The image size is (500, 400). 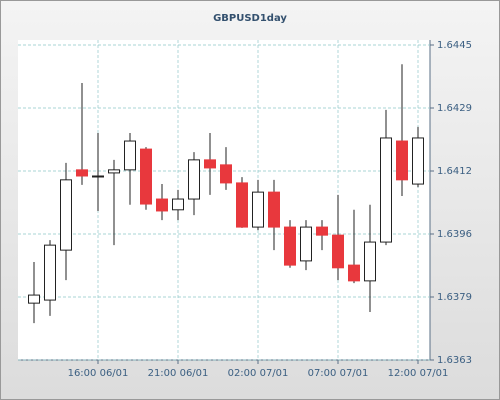 What do you see at coordinates (98, 373) in the screenshot?
I see `x-tick-label: 16:00 06/01` at bounding box center [98, 373].